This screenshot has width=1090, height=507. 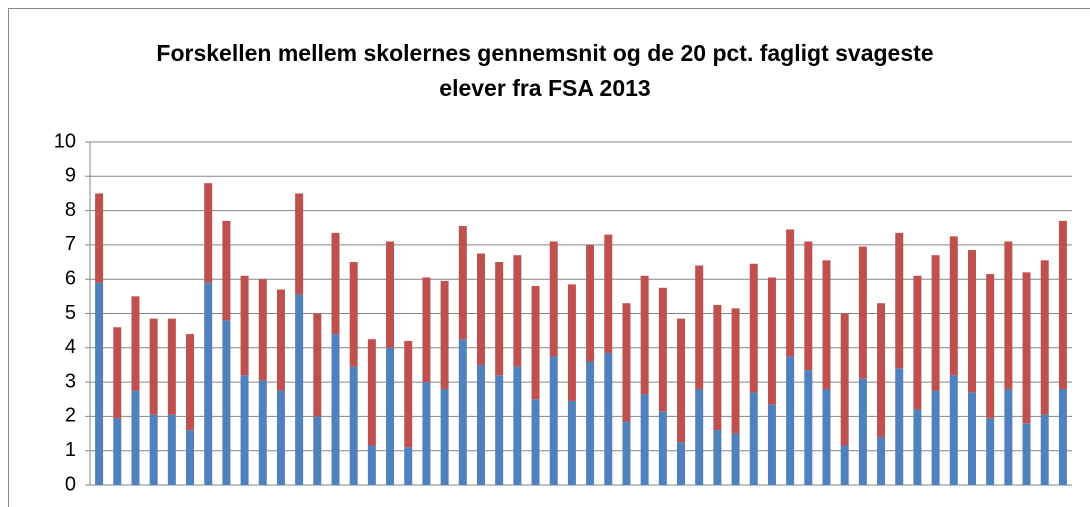 What do you see at coordinates (70, 210) in the screenshot?
I see `y-tick-label: 8` at bounding box center [70, 210].